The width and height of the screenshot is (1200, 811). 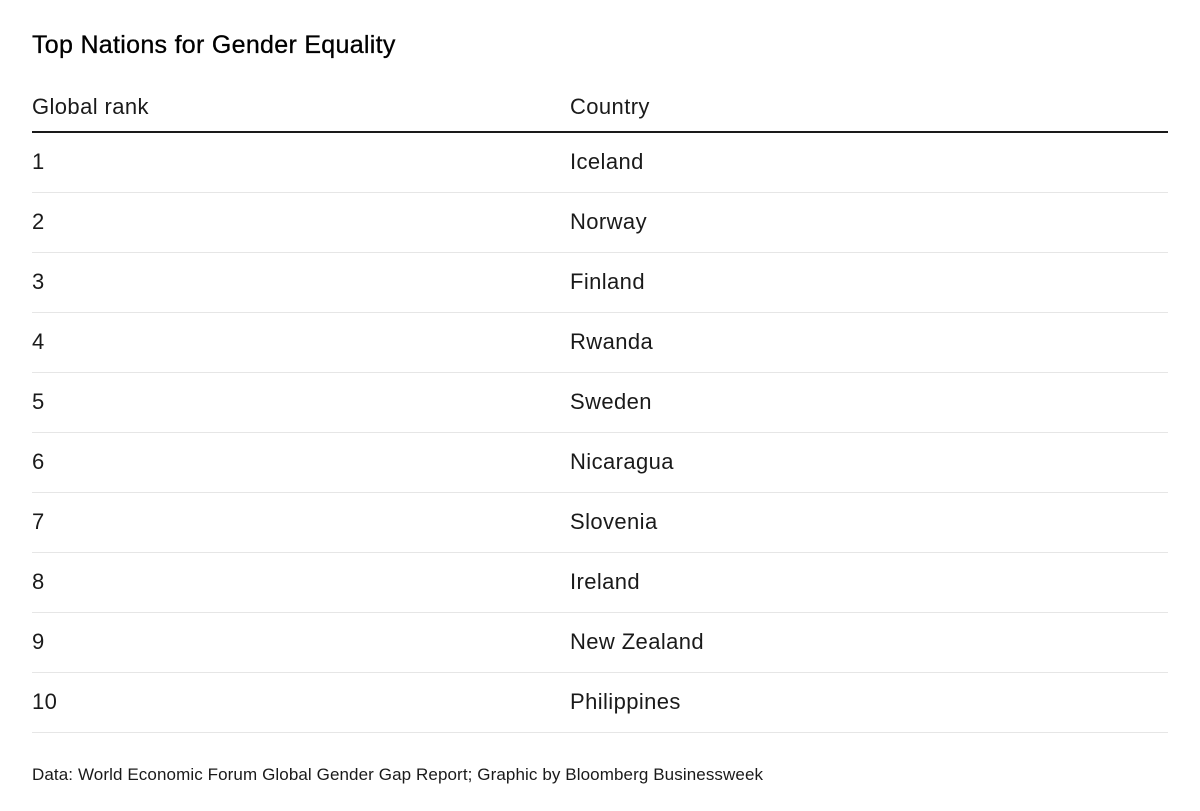 I want to click on country-cell: Sweden, so click(x=611, y=402).